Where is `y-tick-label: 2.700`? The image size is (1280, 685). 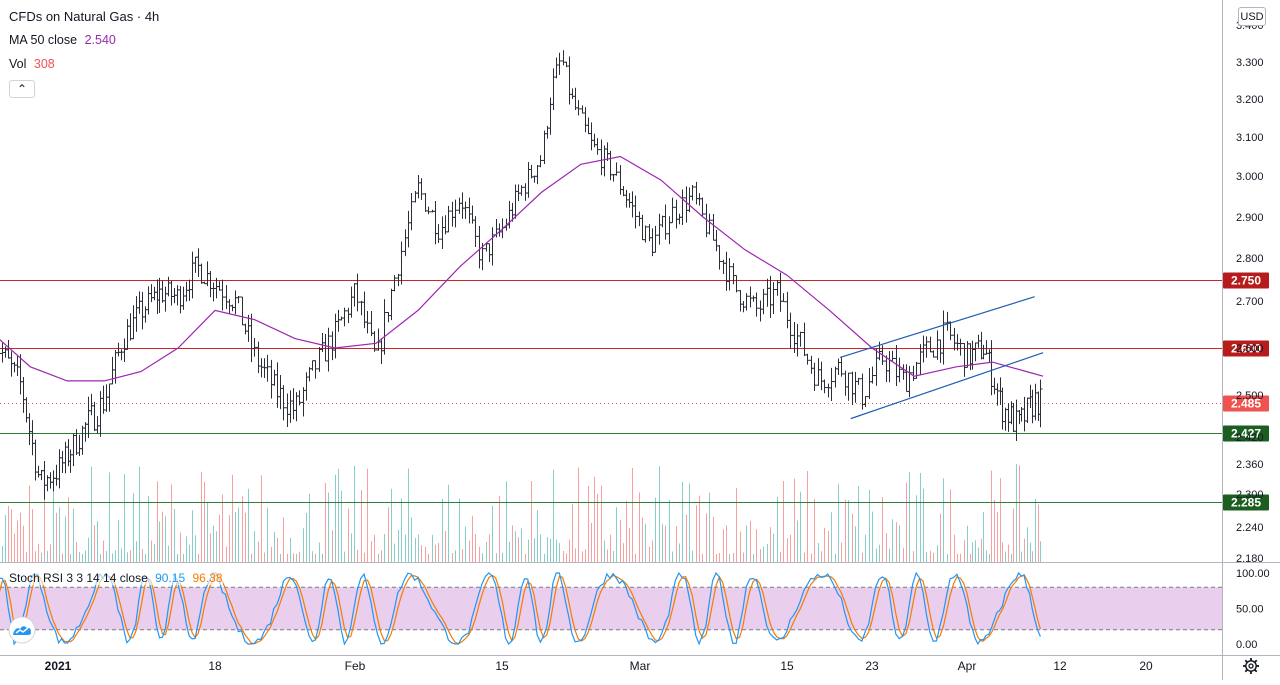
y-tick-label: 2.700 is located at coordinates (1250, 302).